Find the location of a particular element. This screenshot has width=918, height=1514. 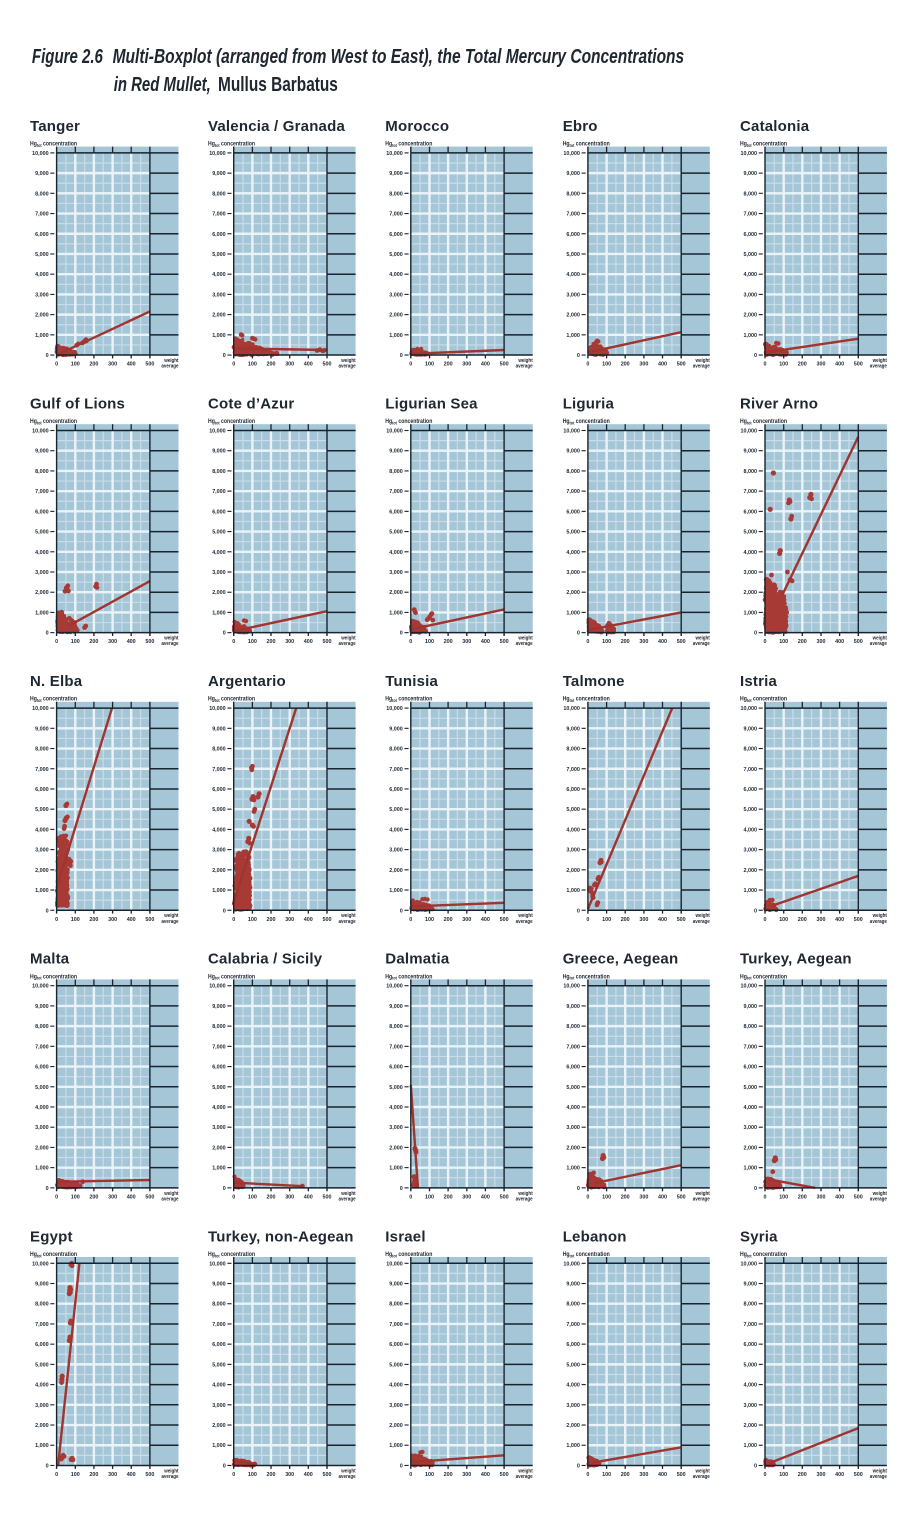

svg-text: Morocco is located at coordinates (417, 126).